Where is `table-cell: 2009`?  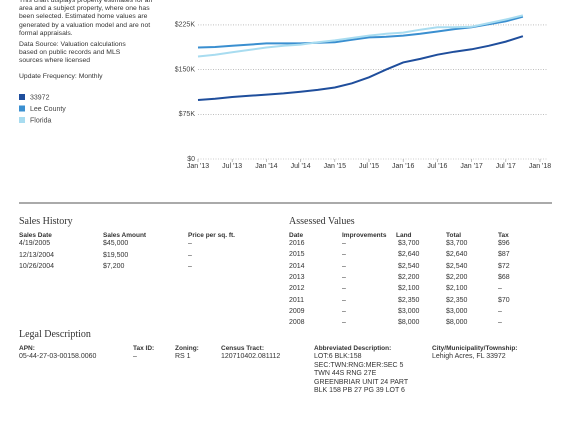
table-cell: 2009 is located at coordinates (297, 311).